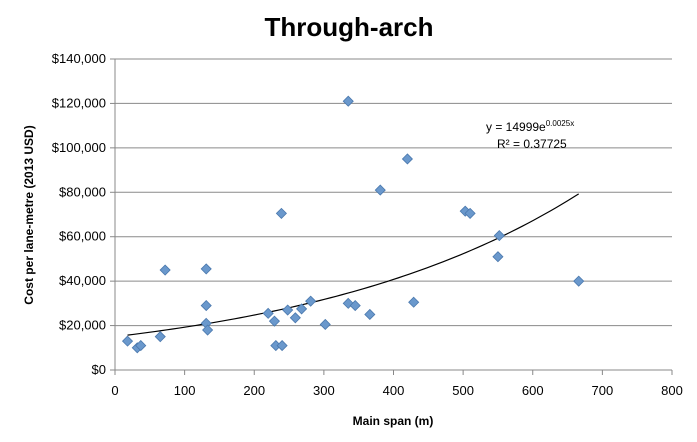 Image resolution: width=697 pixels, height=442 pixels. Describe the element at coordinates (82, 236) in the screenshot. I see `y-tick-label: $60,000` at that location.